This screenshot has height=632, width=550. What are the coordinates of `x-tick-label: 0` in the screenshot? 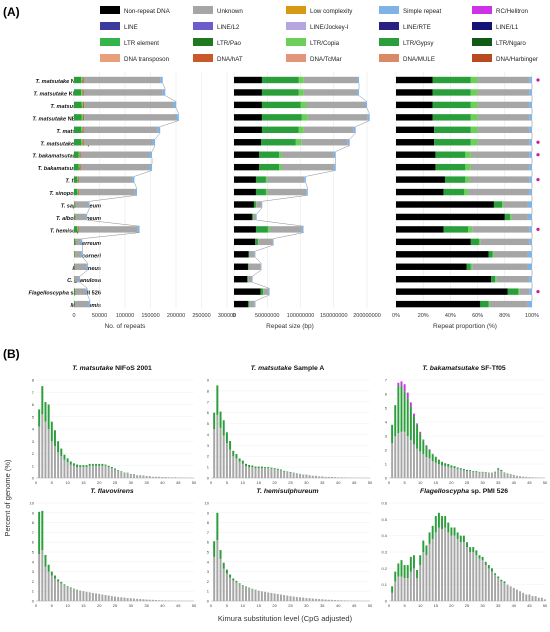 It's located at (36, 605).